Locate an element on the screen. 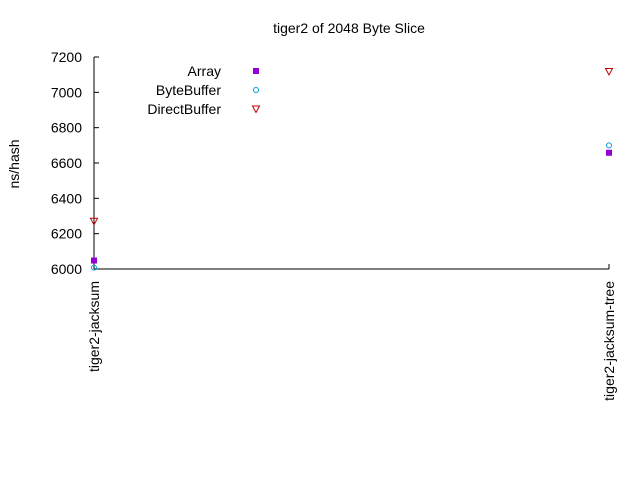 The width and height of the screenshot is (640, 480). x-tick-label: tiger2-jacksum is located at coordinates (94, 326).